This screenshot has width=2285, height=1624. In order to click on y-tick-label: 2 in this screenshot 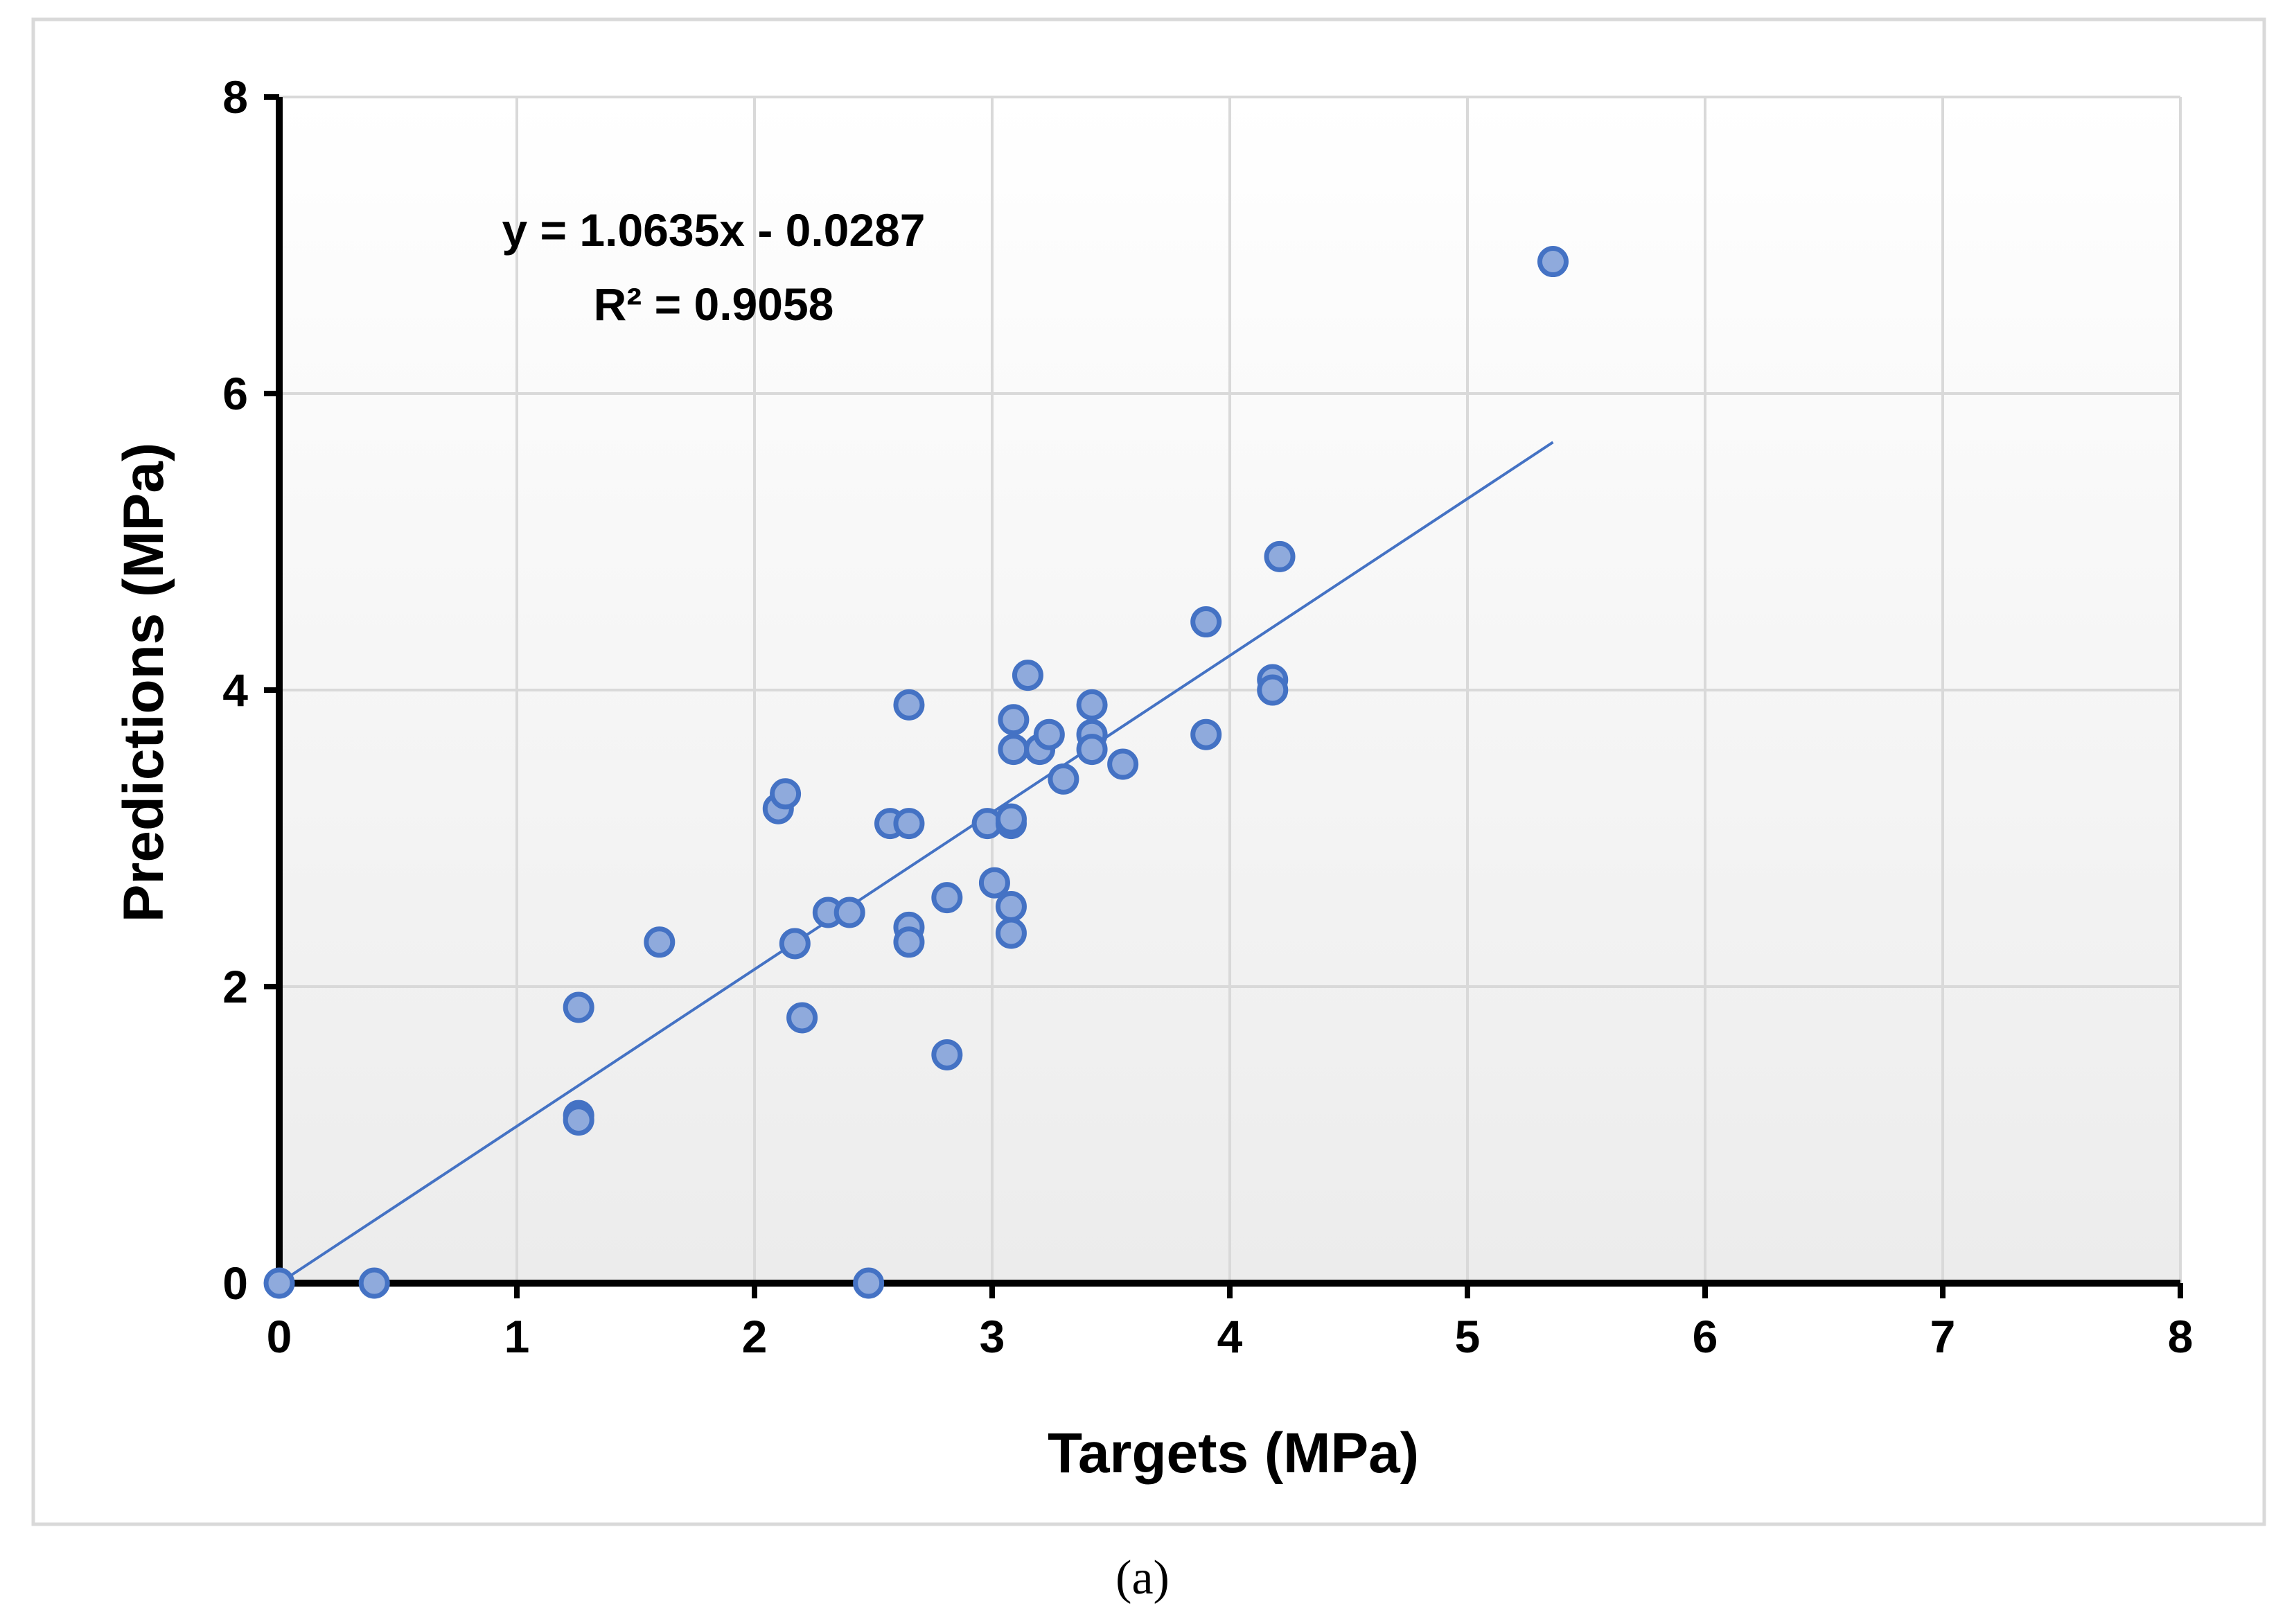, I will do `click(235, 986)`.